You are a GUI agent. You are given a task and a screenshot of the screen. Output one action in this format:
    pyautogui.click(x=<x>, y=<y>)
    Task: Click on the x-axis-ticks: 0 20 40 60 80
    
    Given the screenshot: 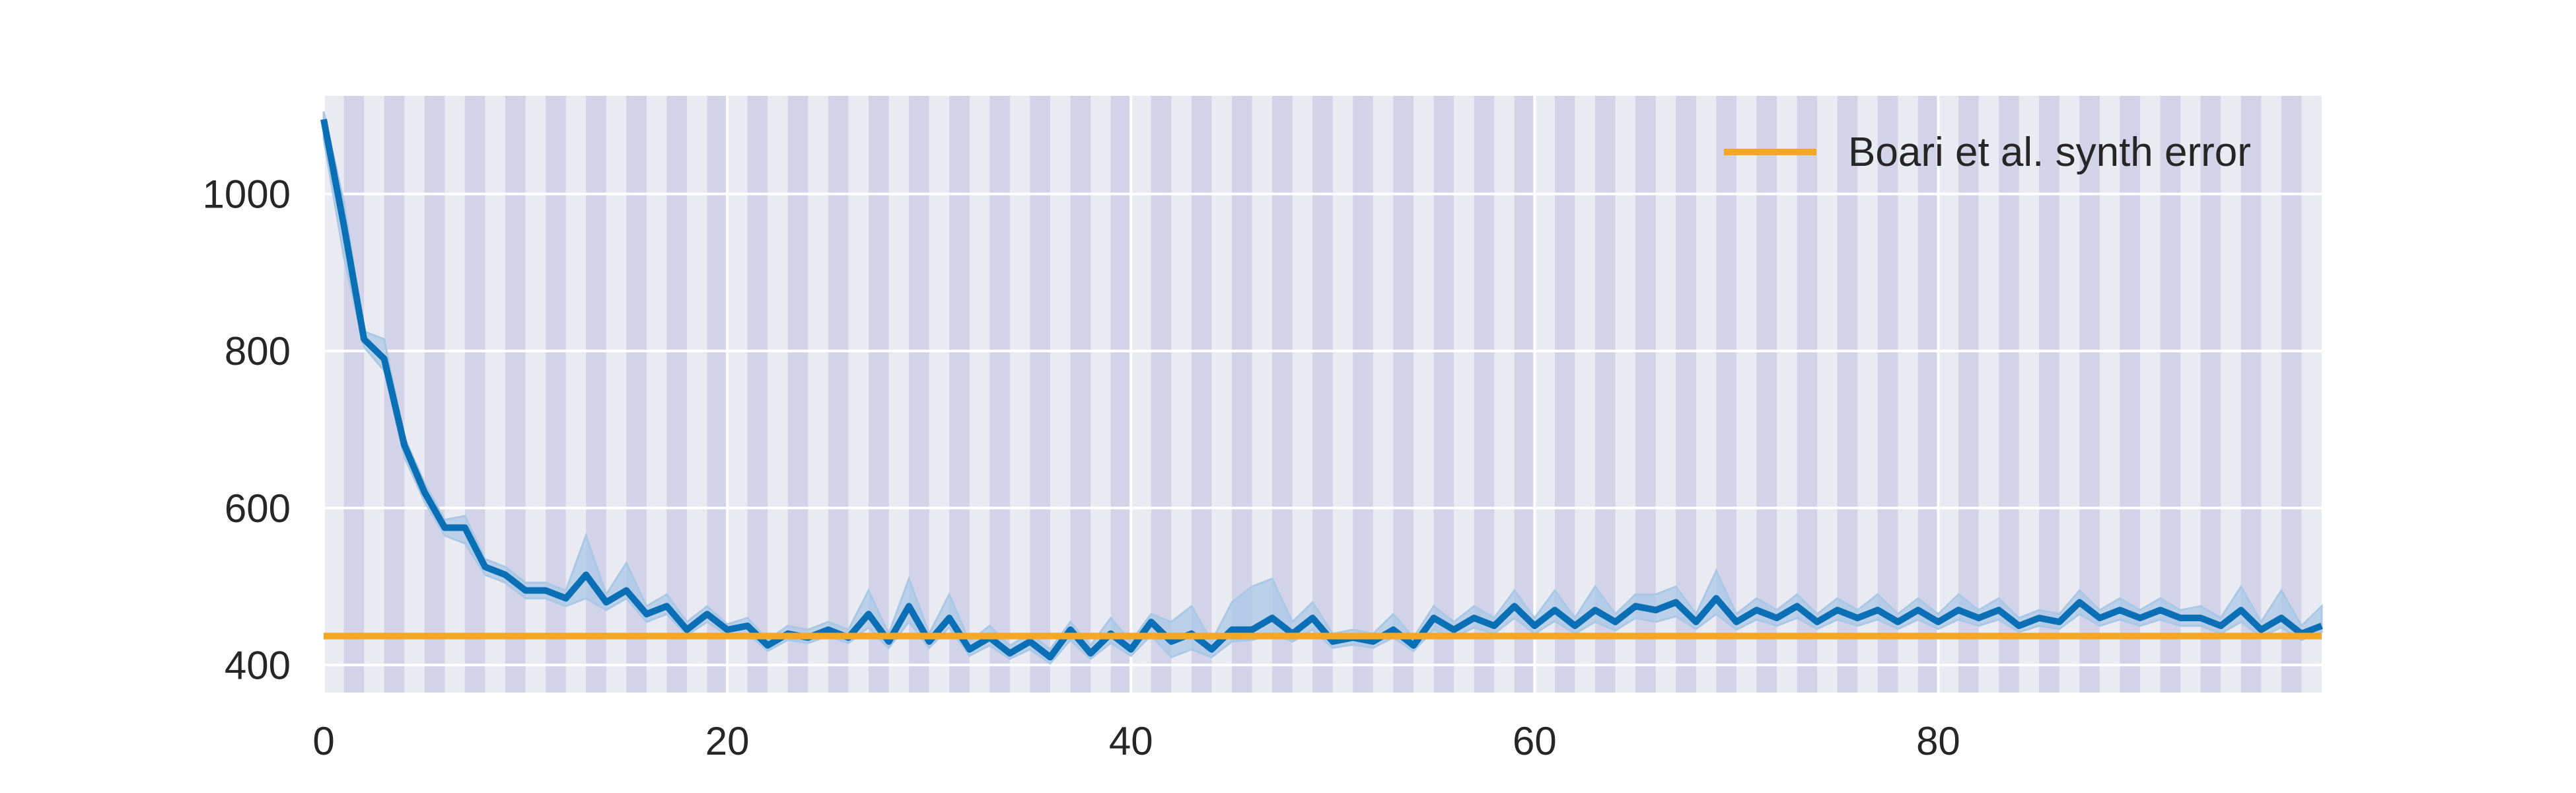 What is the action you would take?
    pyautogui.click(x=1136, y=741)
    